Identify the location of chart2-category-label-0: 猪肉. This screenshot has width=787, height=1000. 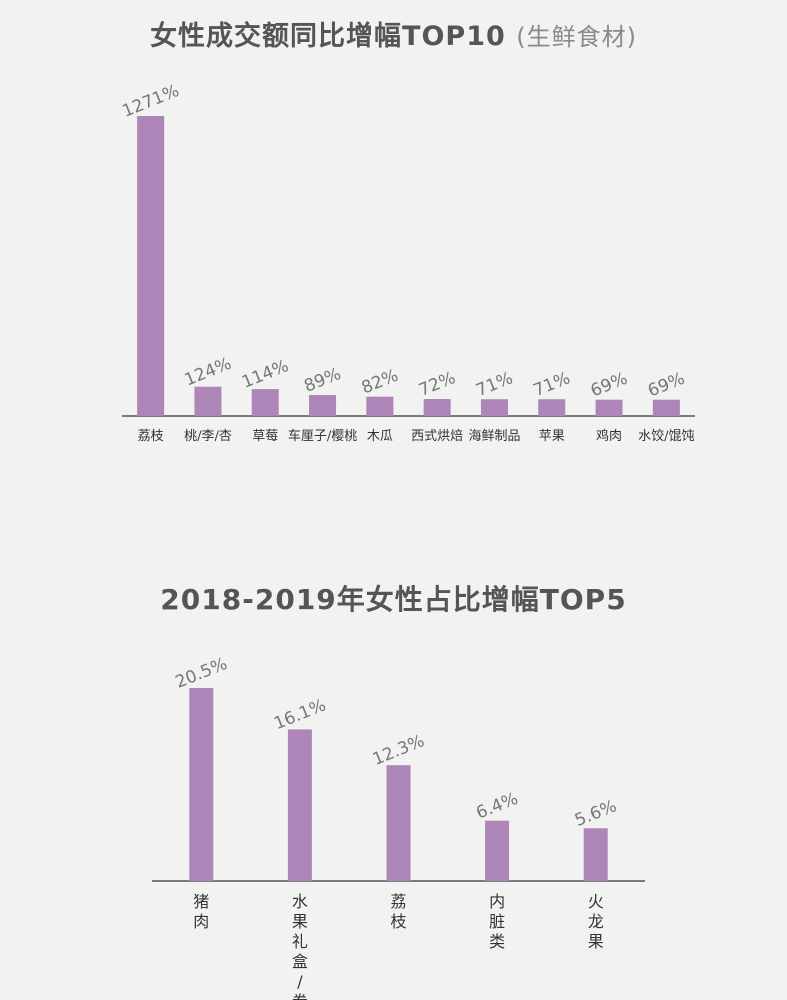
(201, 911).